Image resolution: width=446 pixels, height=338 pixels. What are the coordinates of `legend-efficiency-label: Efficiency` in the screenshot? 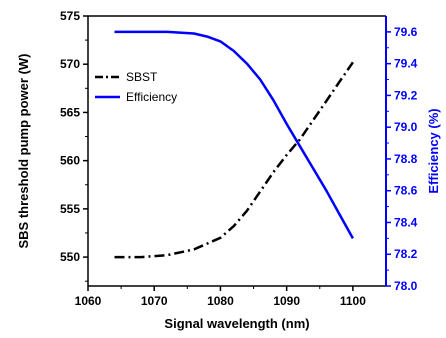 It's located at (151, 97).